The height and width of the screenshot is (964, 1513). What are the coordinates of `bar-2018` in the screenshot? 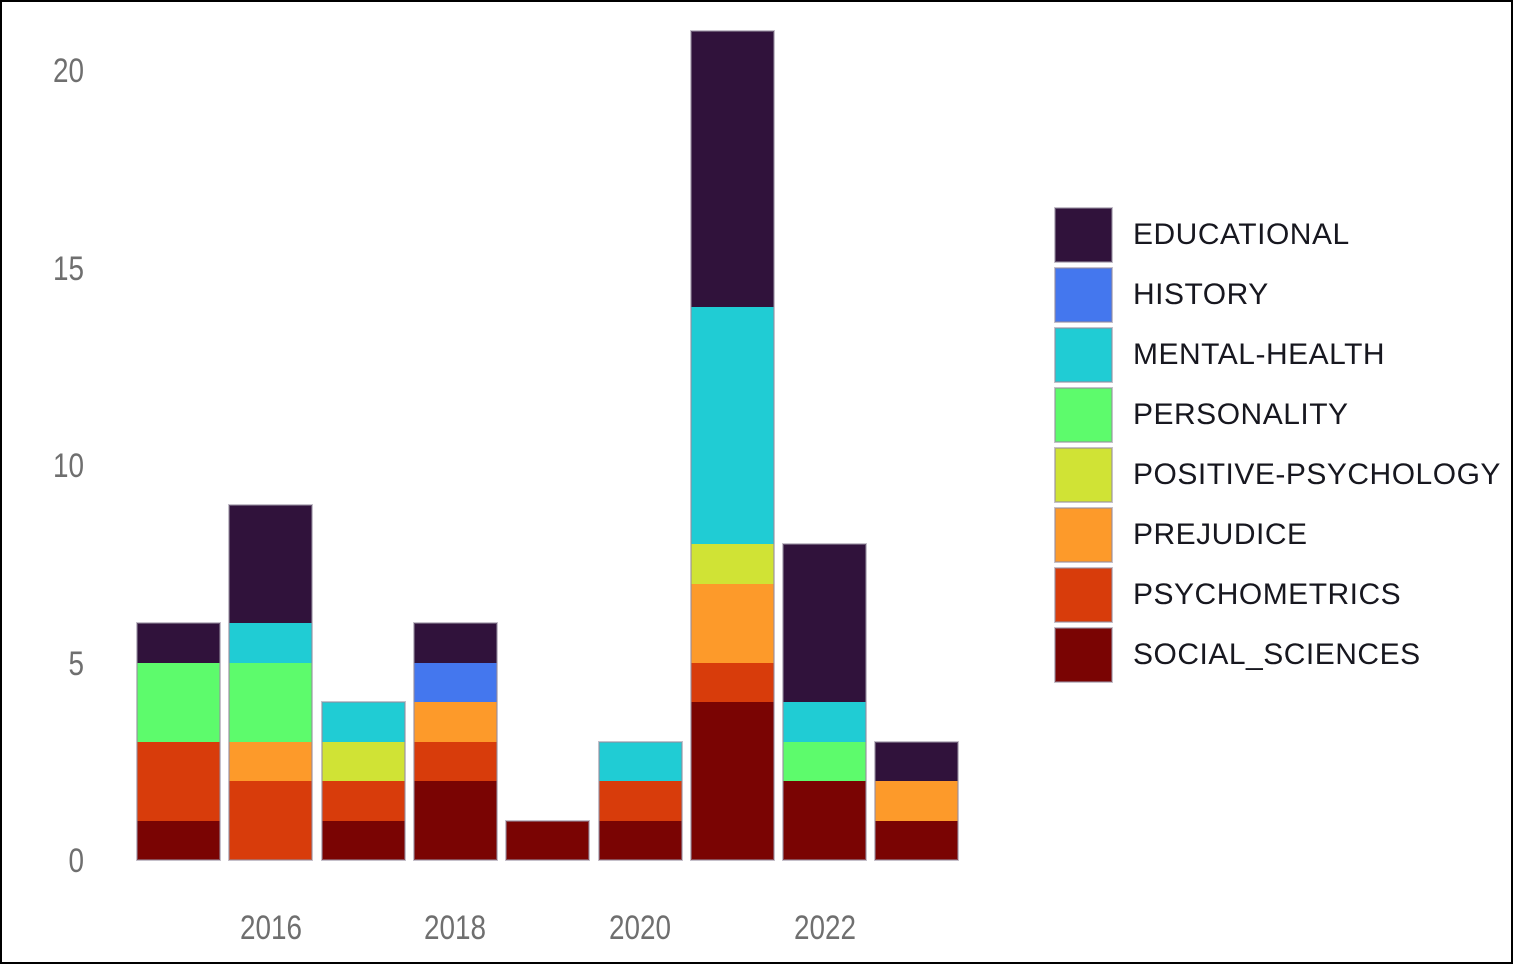 It's located at (455, 741).